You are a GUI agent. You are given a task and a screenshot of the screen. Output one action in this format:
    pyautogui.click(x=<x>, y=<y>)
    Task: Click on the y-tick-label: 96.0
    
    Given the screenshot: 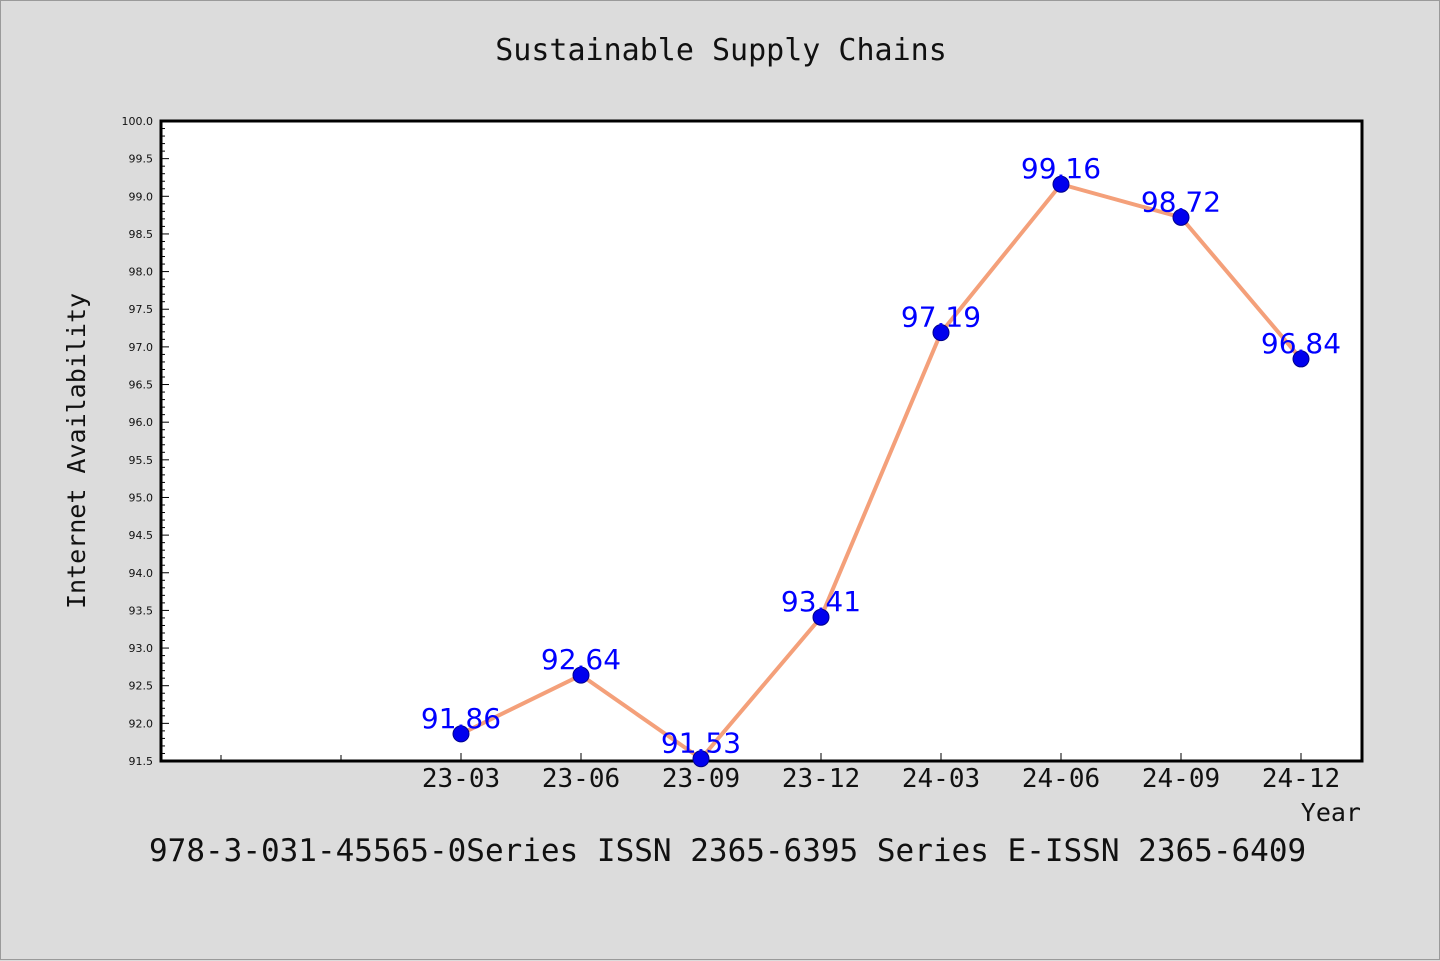 What is the action you would take?
    pyautogui.click(x=141, y=422)
    